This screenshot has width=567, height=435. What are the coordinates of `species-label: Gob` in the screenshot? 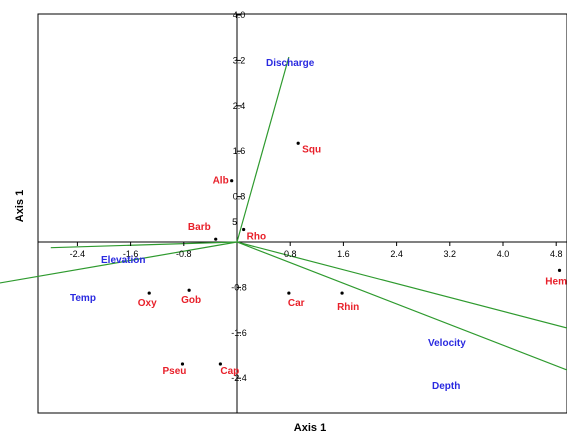 It's located at (191, 300).